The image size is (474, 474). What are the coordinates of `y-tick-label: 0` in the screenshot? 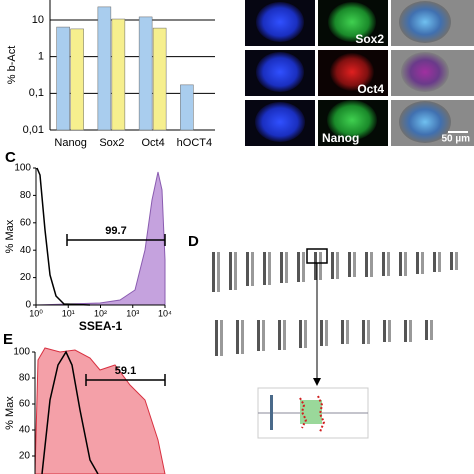 It's located at (28, 305).